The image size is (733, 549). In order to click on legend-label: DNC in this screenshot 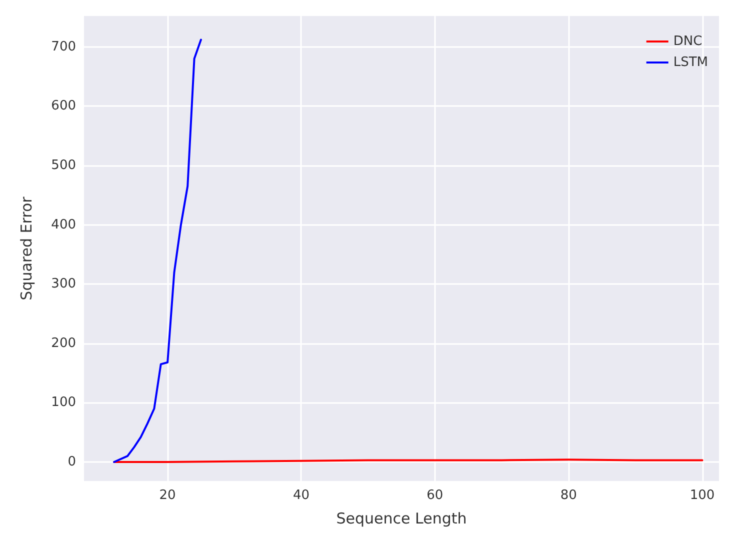, I will do `click(687, 41)`.